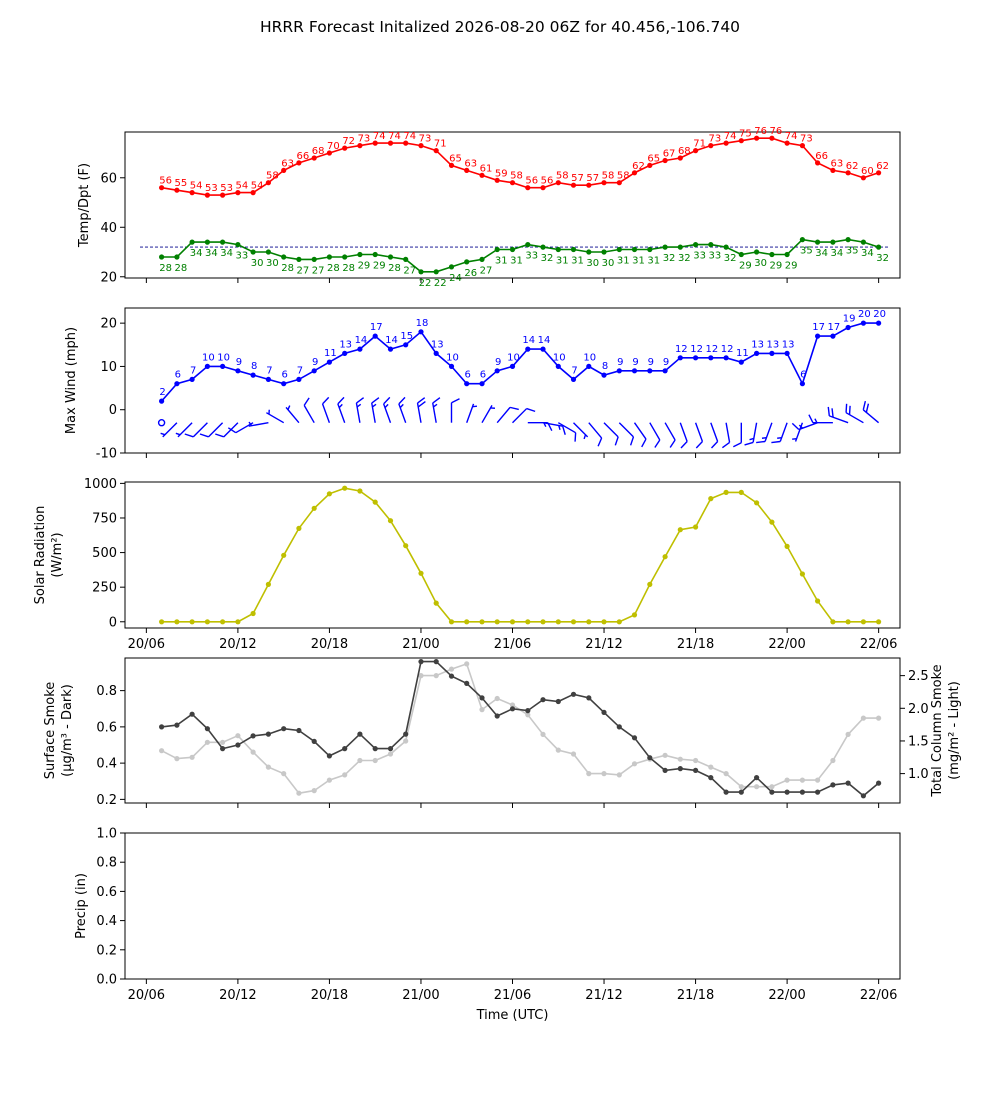 The image size is (1000, 1100). I want to click on dewpoint-data-label: 33, so click(699, 256).